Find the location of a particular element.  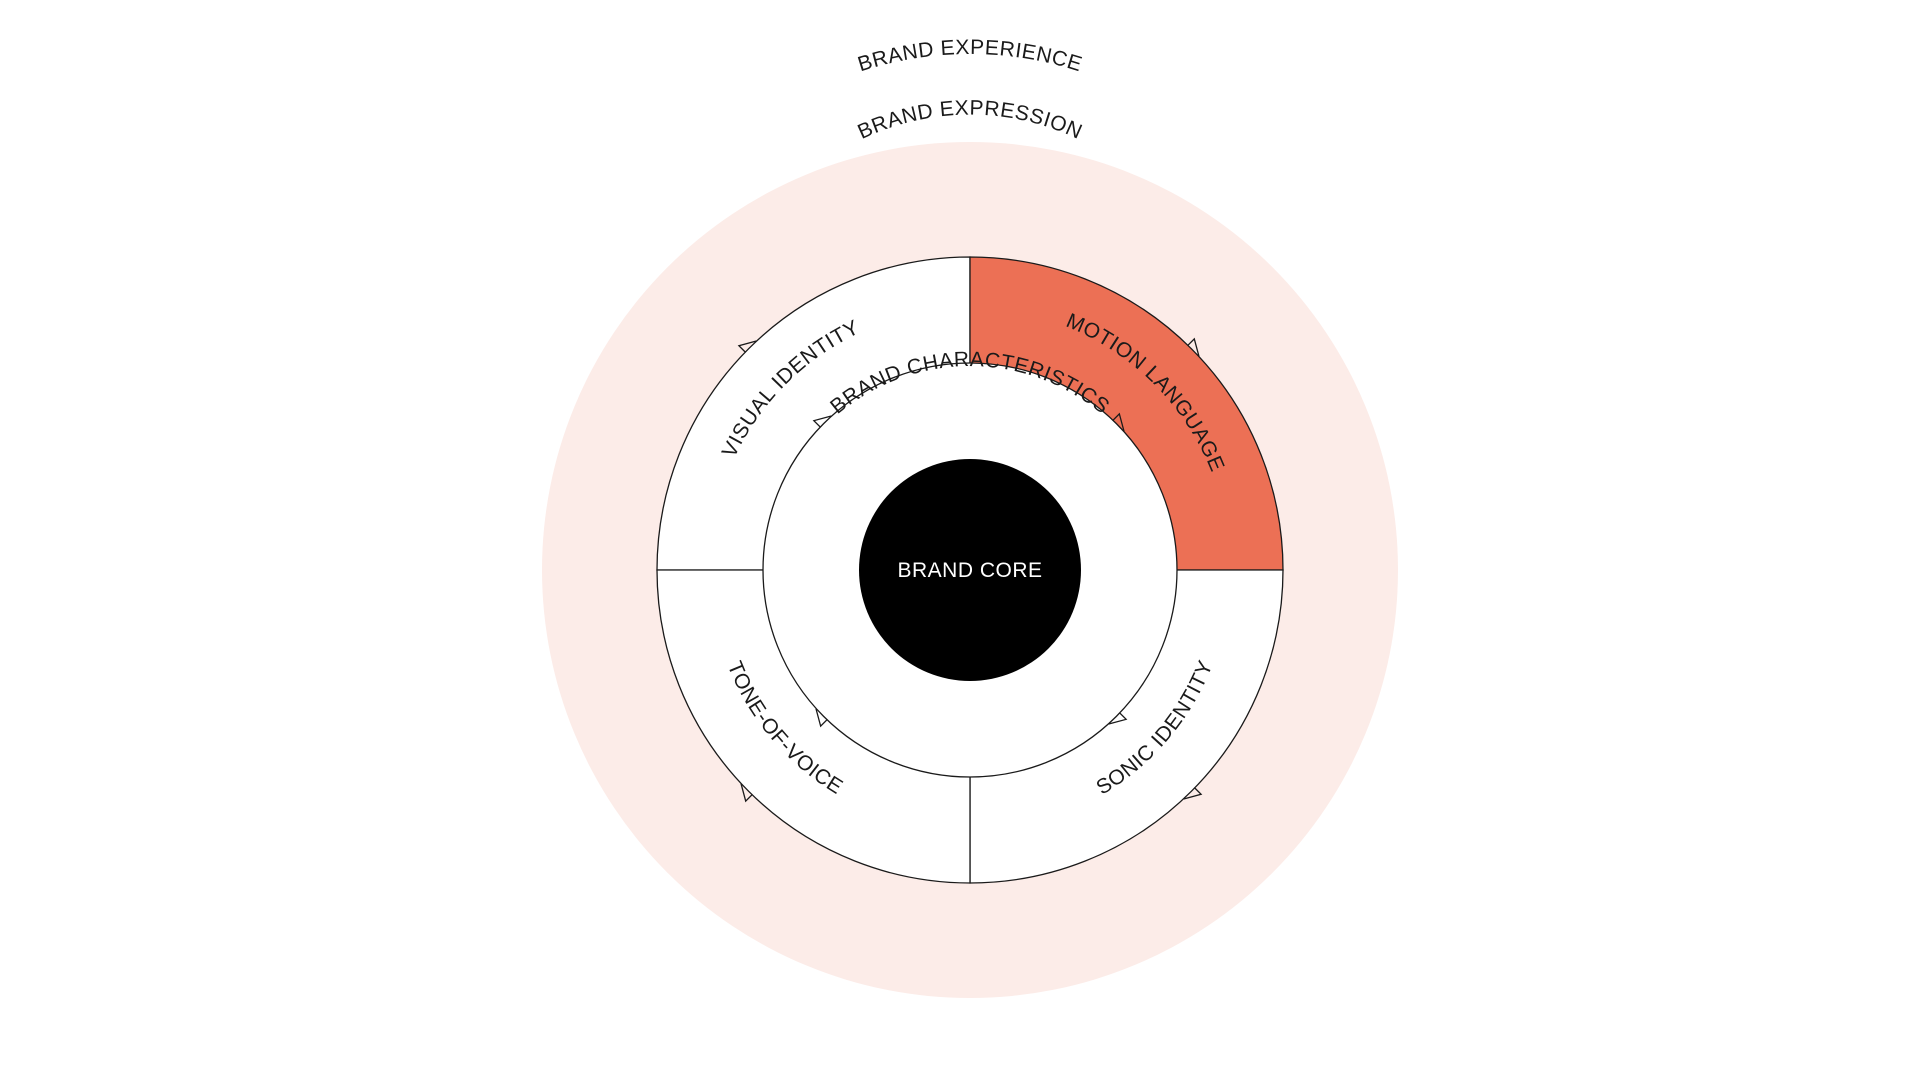

brand-core-label: BRAND CORE is located at coordinates (969, 570).